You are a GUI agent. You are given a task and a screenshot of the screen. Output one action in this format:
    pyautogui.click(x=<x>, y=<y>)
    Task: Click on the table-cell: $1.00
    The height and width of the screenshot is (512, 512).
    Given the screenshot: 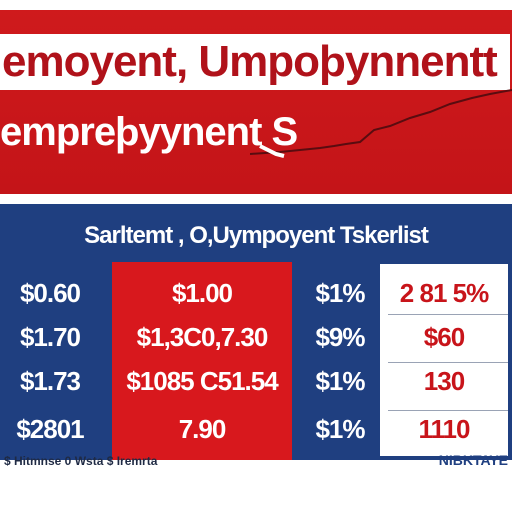 What is the action you would take?
    pyautogui.click(x=202, y=293)
    